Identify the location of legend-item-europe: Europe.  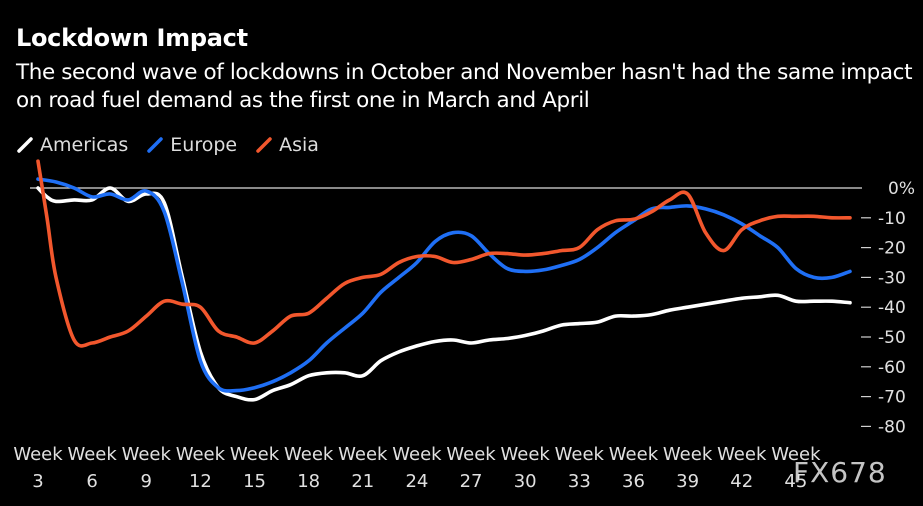
(191, 145).